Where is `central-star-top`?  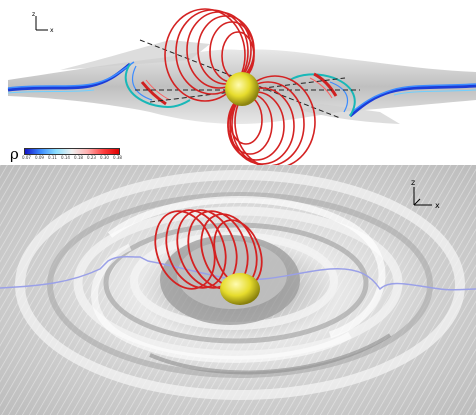 central-star-top is located at coordinates (242, 89).